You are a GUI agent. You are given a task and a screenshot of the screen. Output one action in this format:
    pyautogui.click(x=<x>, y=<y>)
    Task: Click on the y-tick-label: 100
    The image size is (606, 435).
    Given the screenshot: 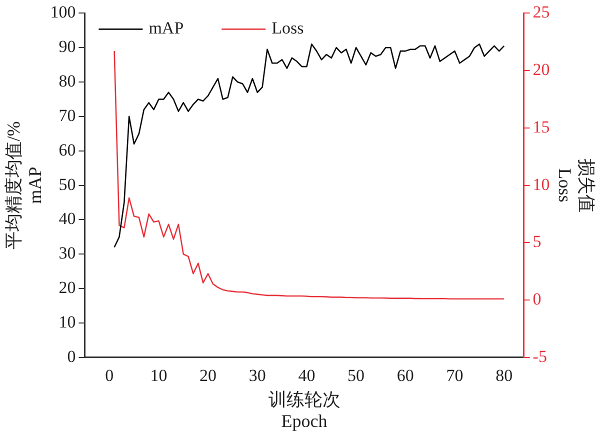 What is the action you would take?
    pyautogui.click(x=63, y=12)
    